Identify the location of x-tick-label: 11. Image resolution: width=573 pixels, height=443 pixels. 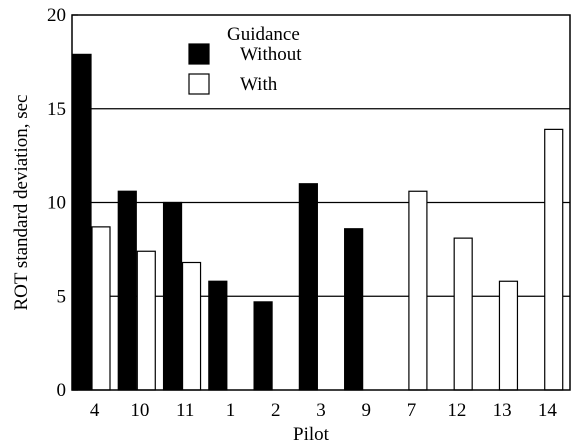
(185, 410).